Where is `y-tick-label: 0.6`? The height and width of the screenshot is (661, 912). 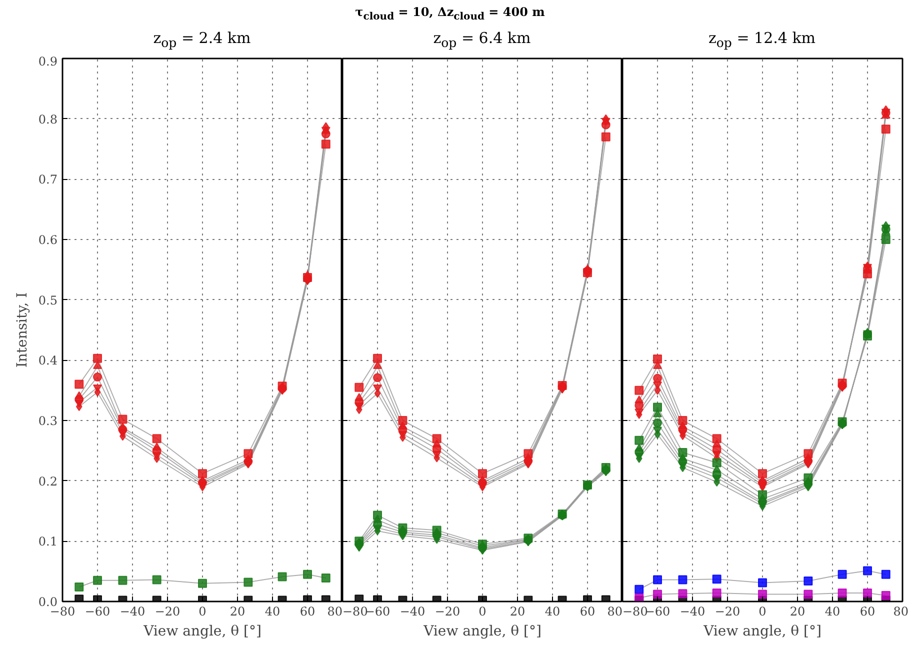
y-tick-label: 0.6 is located at coordinates (48, 240).